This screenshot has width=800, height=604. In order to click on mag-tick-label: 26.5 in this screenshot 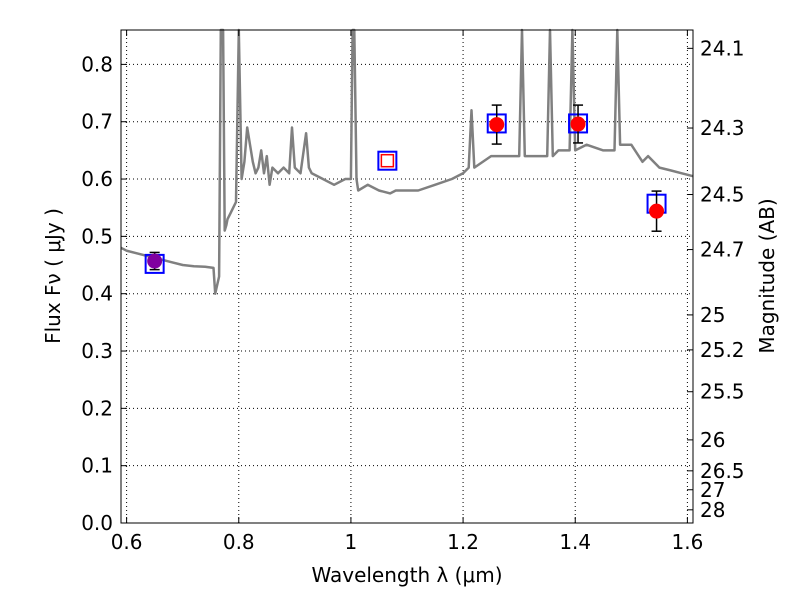, I will do `click(722, 471)`.